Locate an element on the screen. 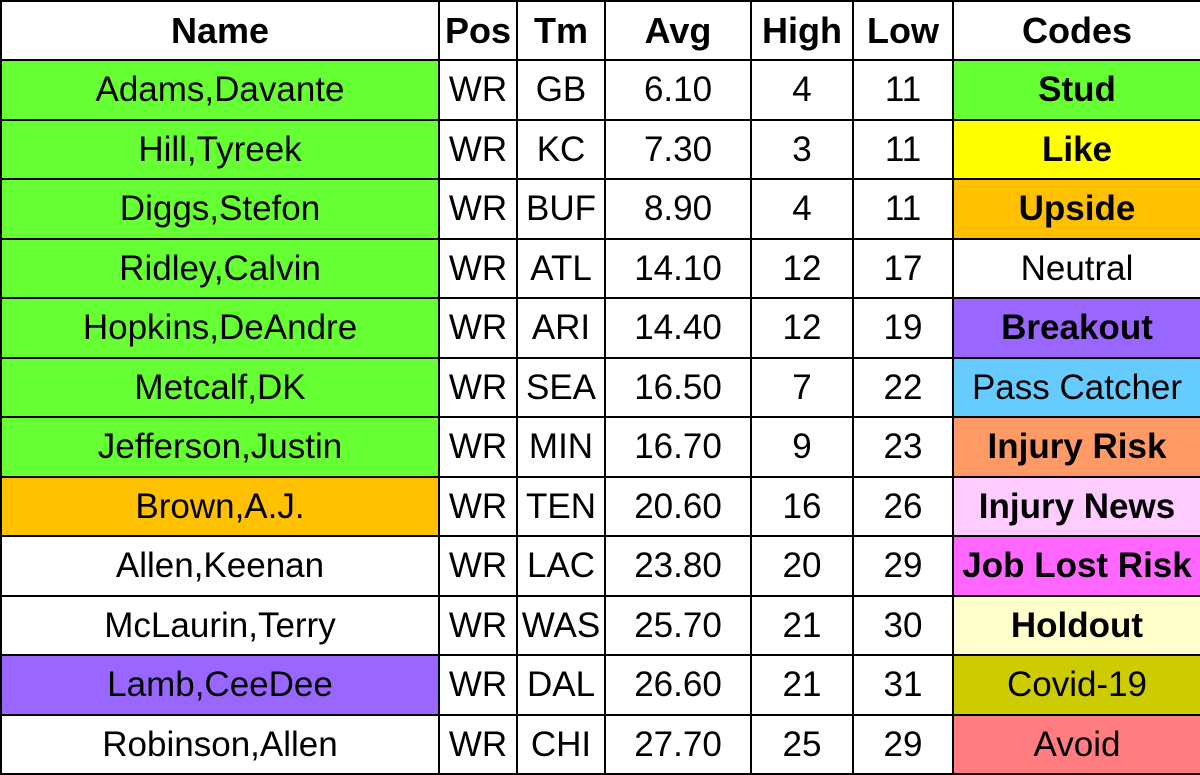 Image resolution: width=1200 pixels, height=775 pixels. team-cell: MIN is located at coordinates (561, 447).